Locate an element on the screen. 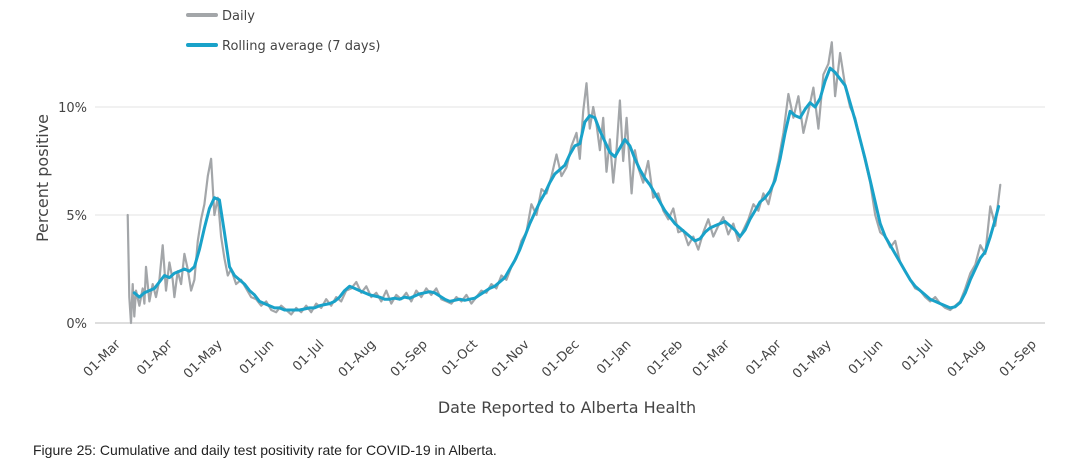 The width and height of the screenshot is (1080, 469). y-tick-label: 0% is located at coordinates (76, 324).